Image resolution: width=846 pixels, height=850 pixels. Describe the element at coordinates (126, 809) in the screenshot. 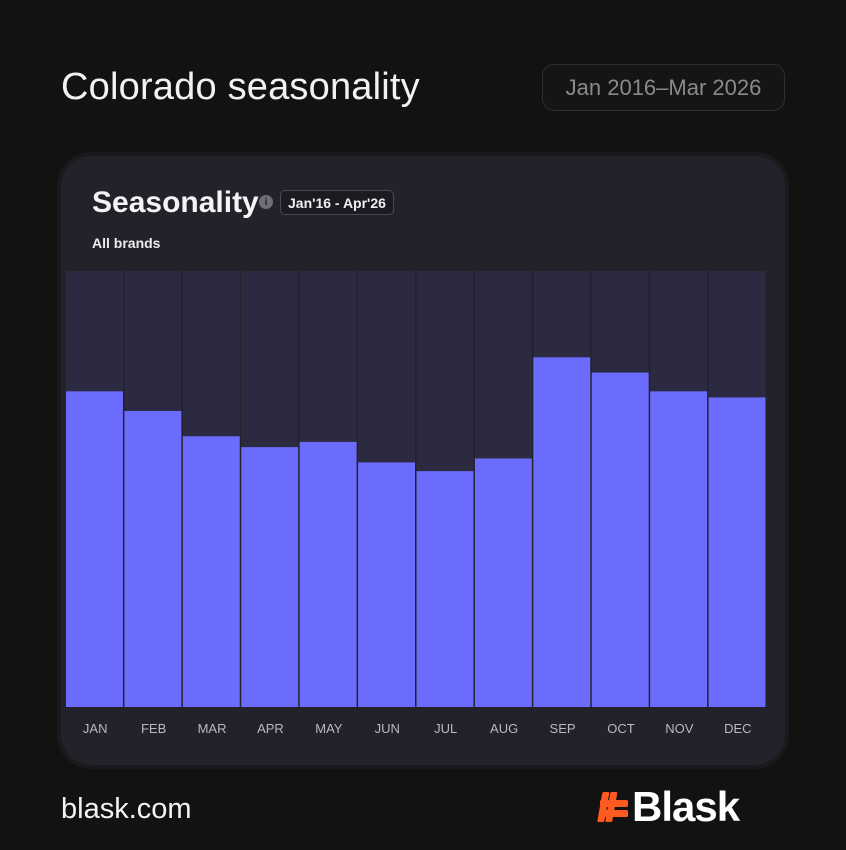

I see `site-url: blask.com` at that location.